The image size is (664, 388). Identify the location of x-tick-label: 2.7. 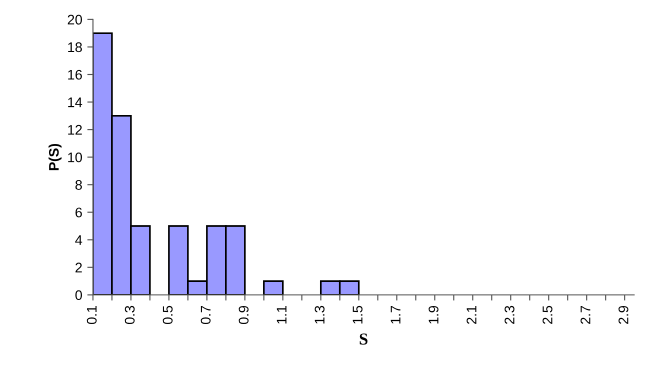
(585, 315).